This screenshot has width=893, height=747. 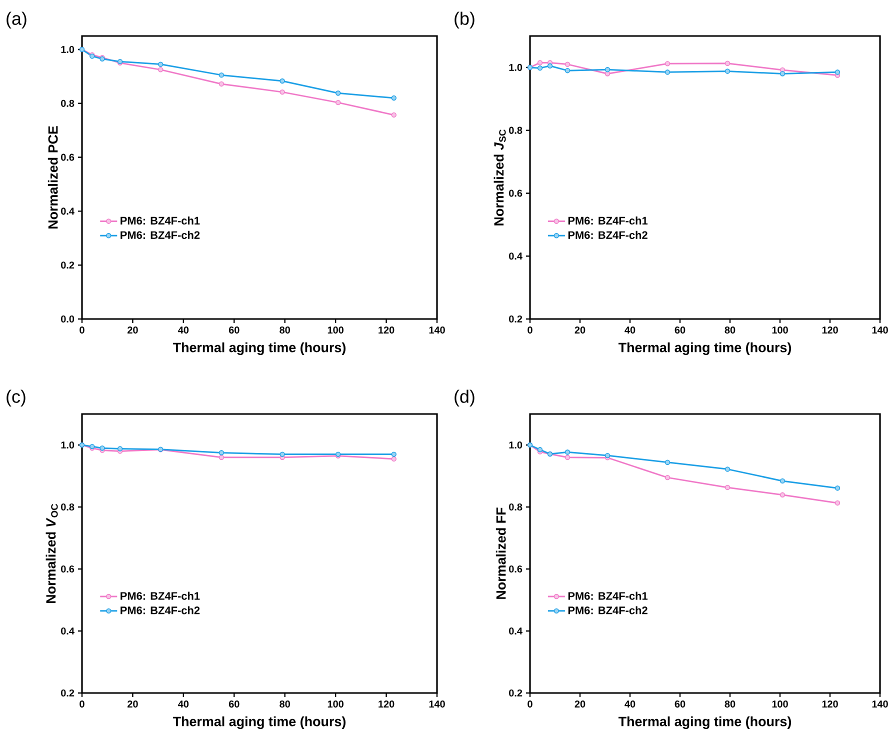 What do you see at coordinates (16, 20) in the screenshot?
I see `chart-title: (a)` at bounding box center [16, 20].